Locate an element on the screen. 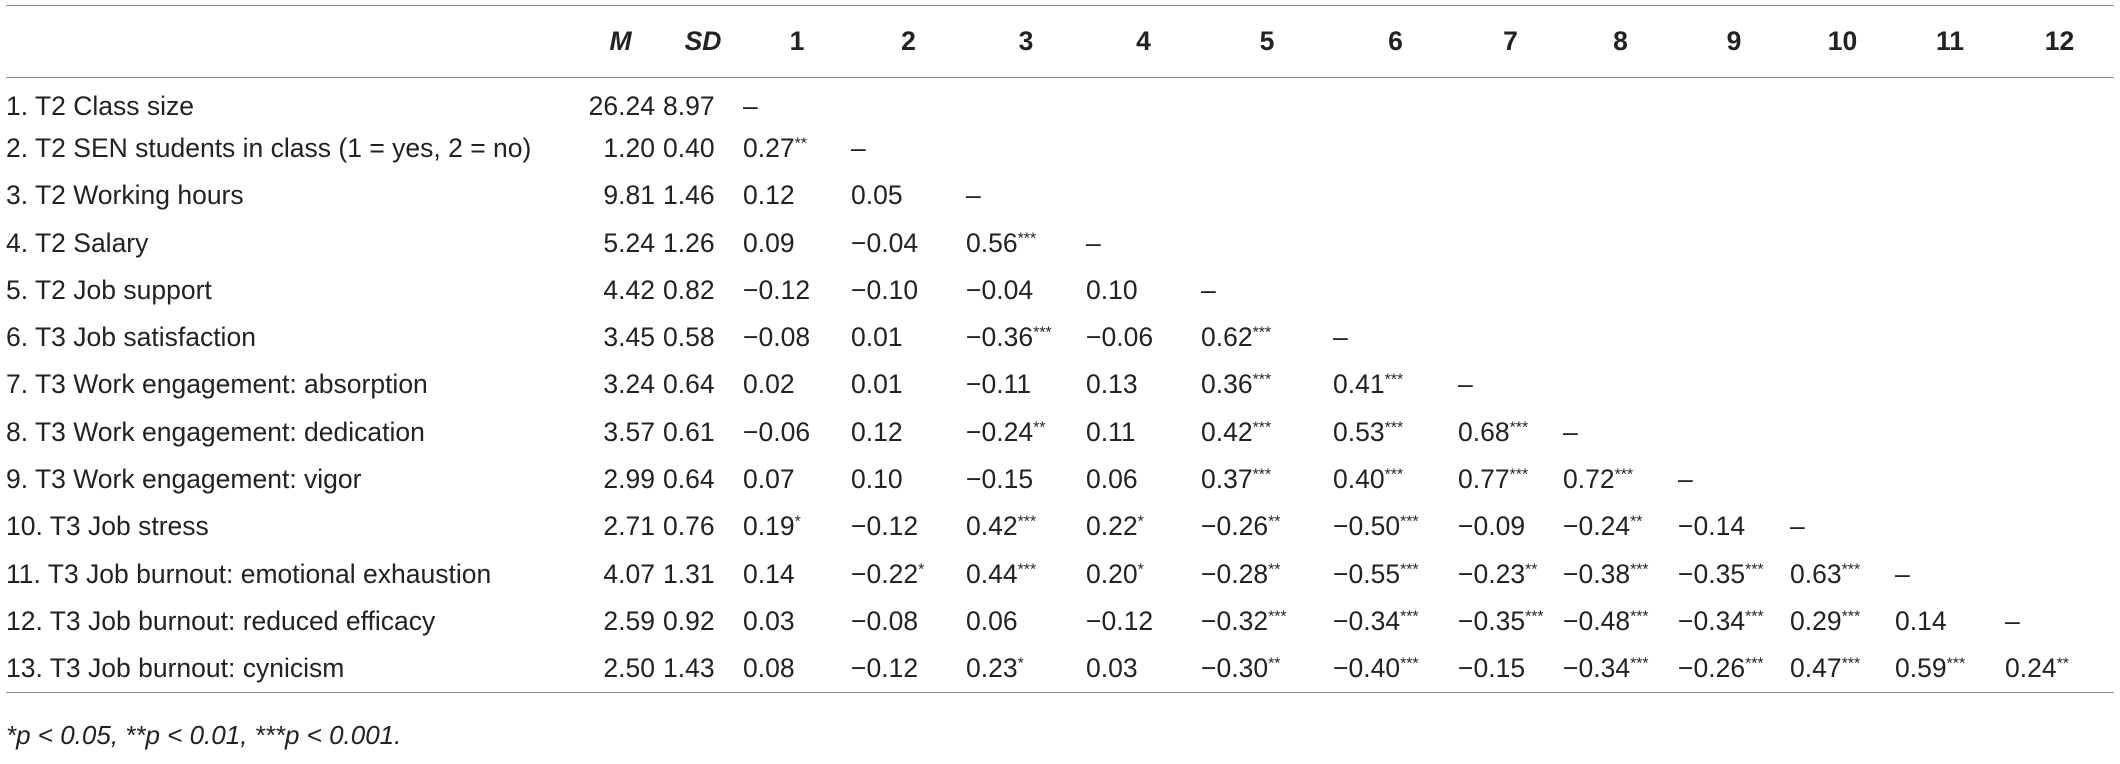  correlation-cell: 0.10 is located at coordinates (877, 479).